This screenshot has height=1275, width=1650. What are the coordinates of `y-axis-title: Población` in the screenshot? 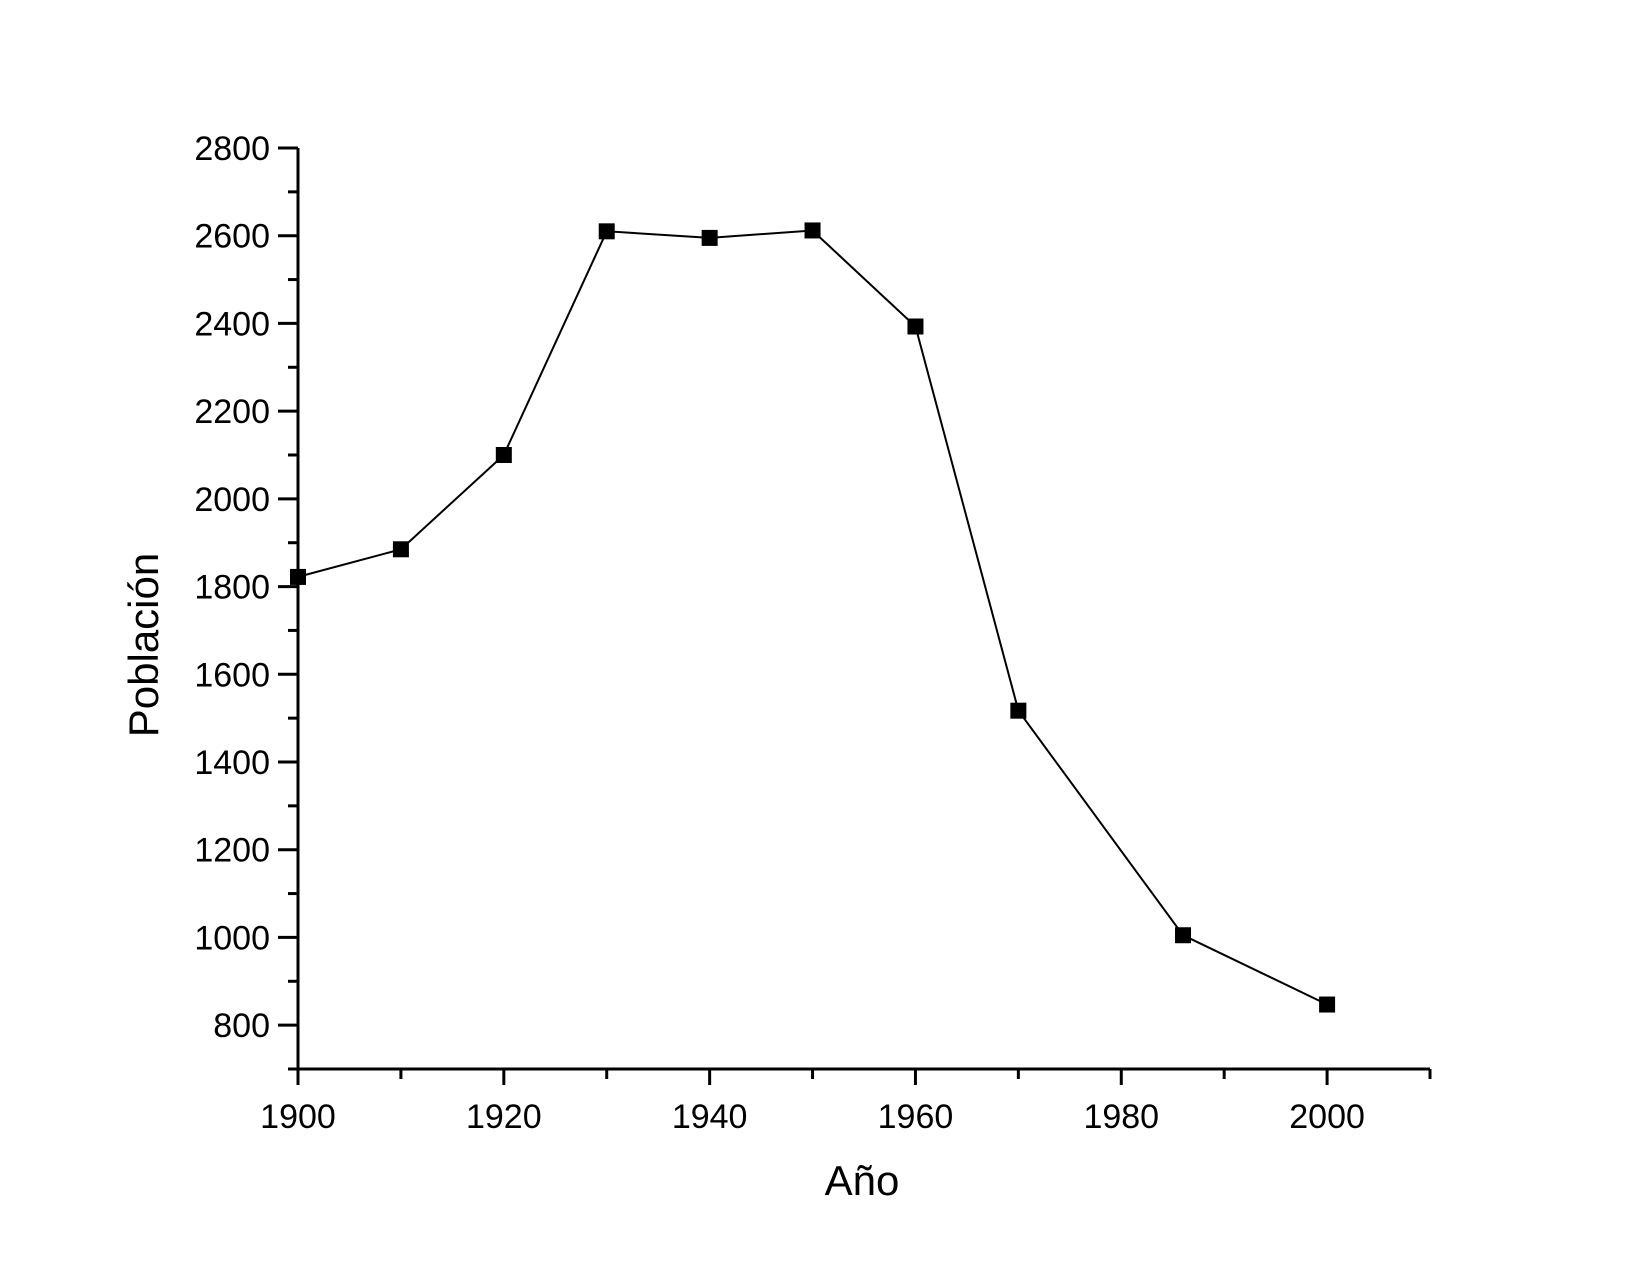 It's located at (143, 645).